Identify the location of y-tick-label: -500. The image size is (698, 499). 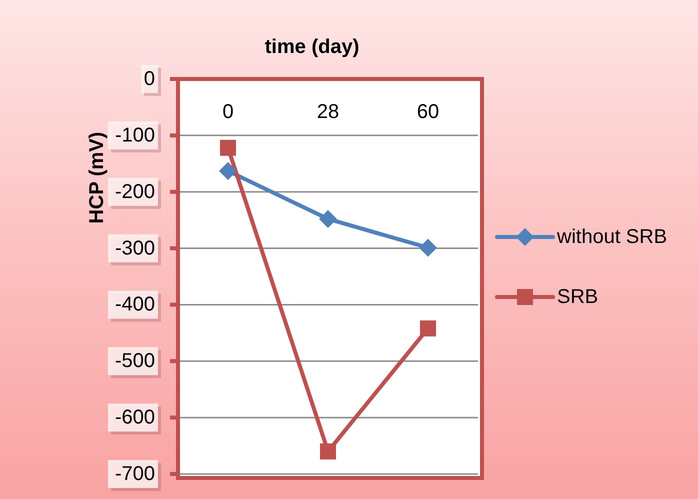
(134, 361).